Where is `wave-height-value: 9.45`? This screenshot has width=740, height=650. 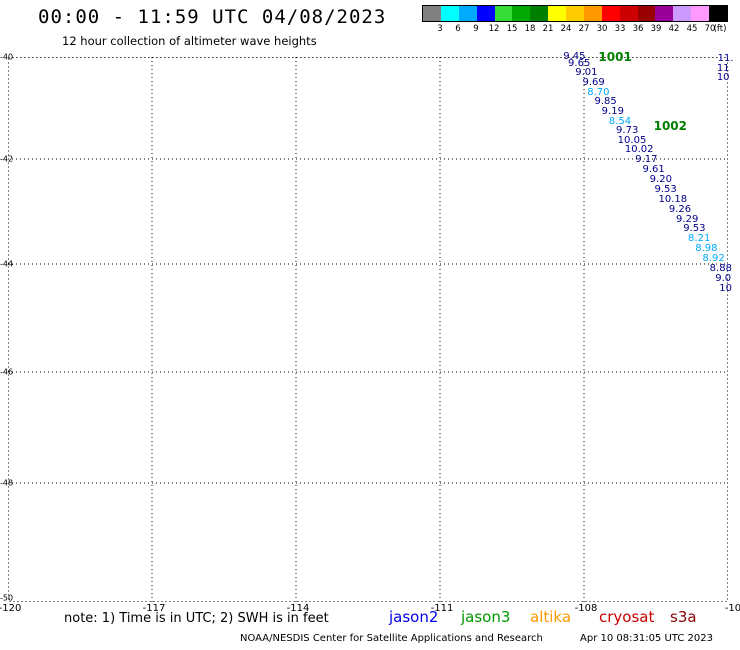 wave-height-value: 9.45 is located at coordinates (574, 56).